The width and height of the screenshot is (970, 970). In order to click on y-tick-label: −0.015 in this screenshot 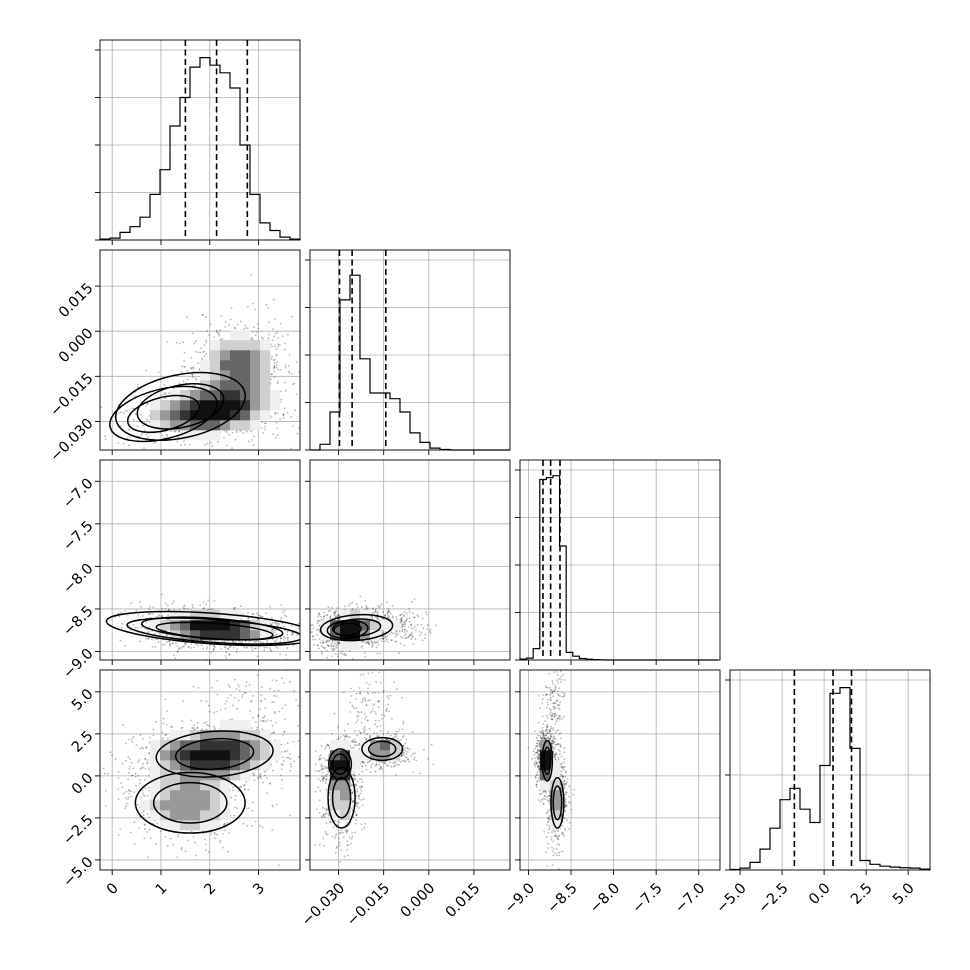, I will do `click(71, 395)`.